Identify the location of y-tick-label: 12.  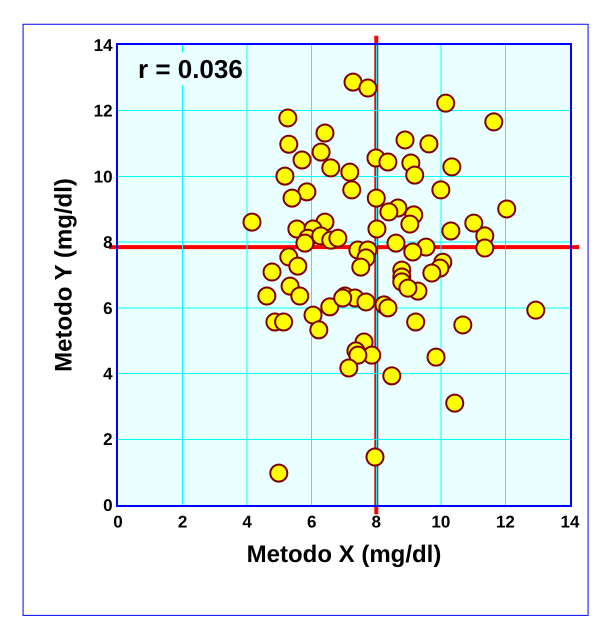
(103, 111).